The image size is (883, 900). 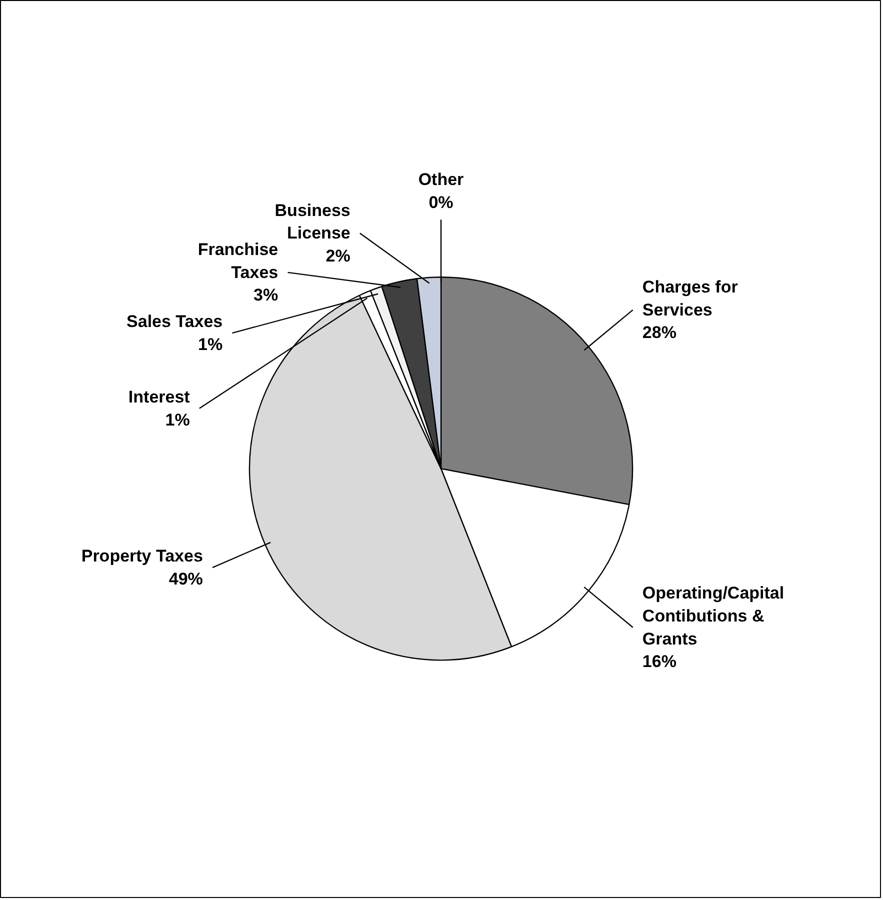 What do you see at coordinates (159, 397) in the screenshot?
I see `slice-label: Interest` at bounding box center [159, 397].